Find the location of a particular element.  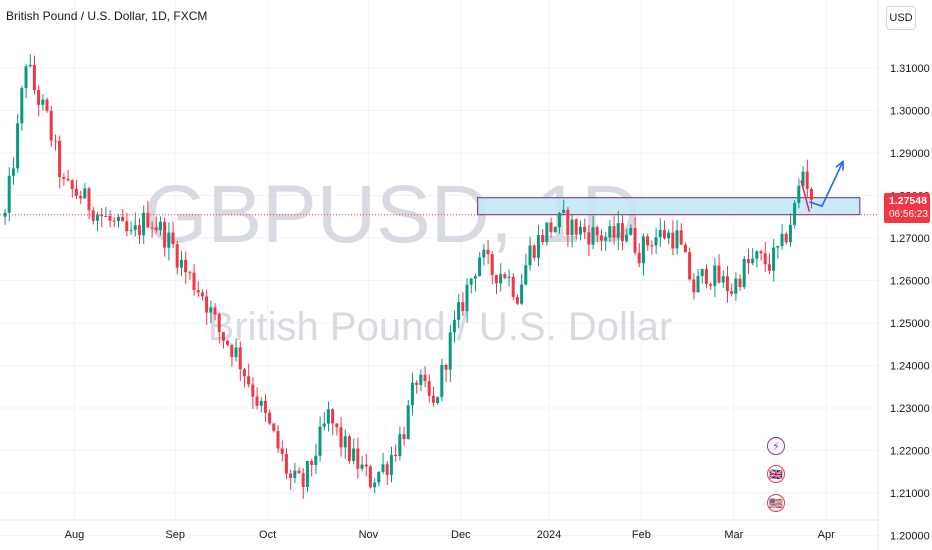

currency-button: USD is located at coordinates (901, 18).